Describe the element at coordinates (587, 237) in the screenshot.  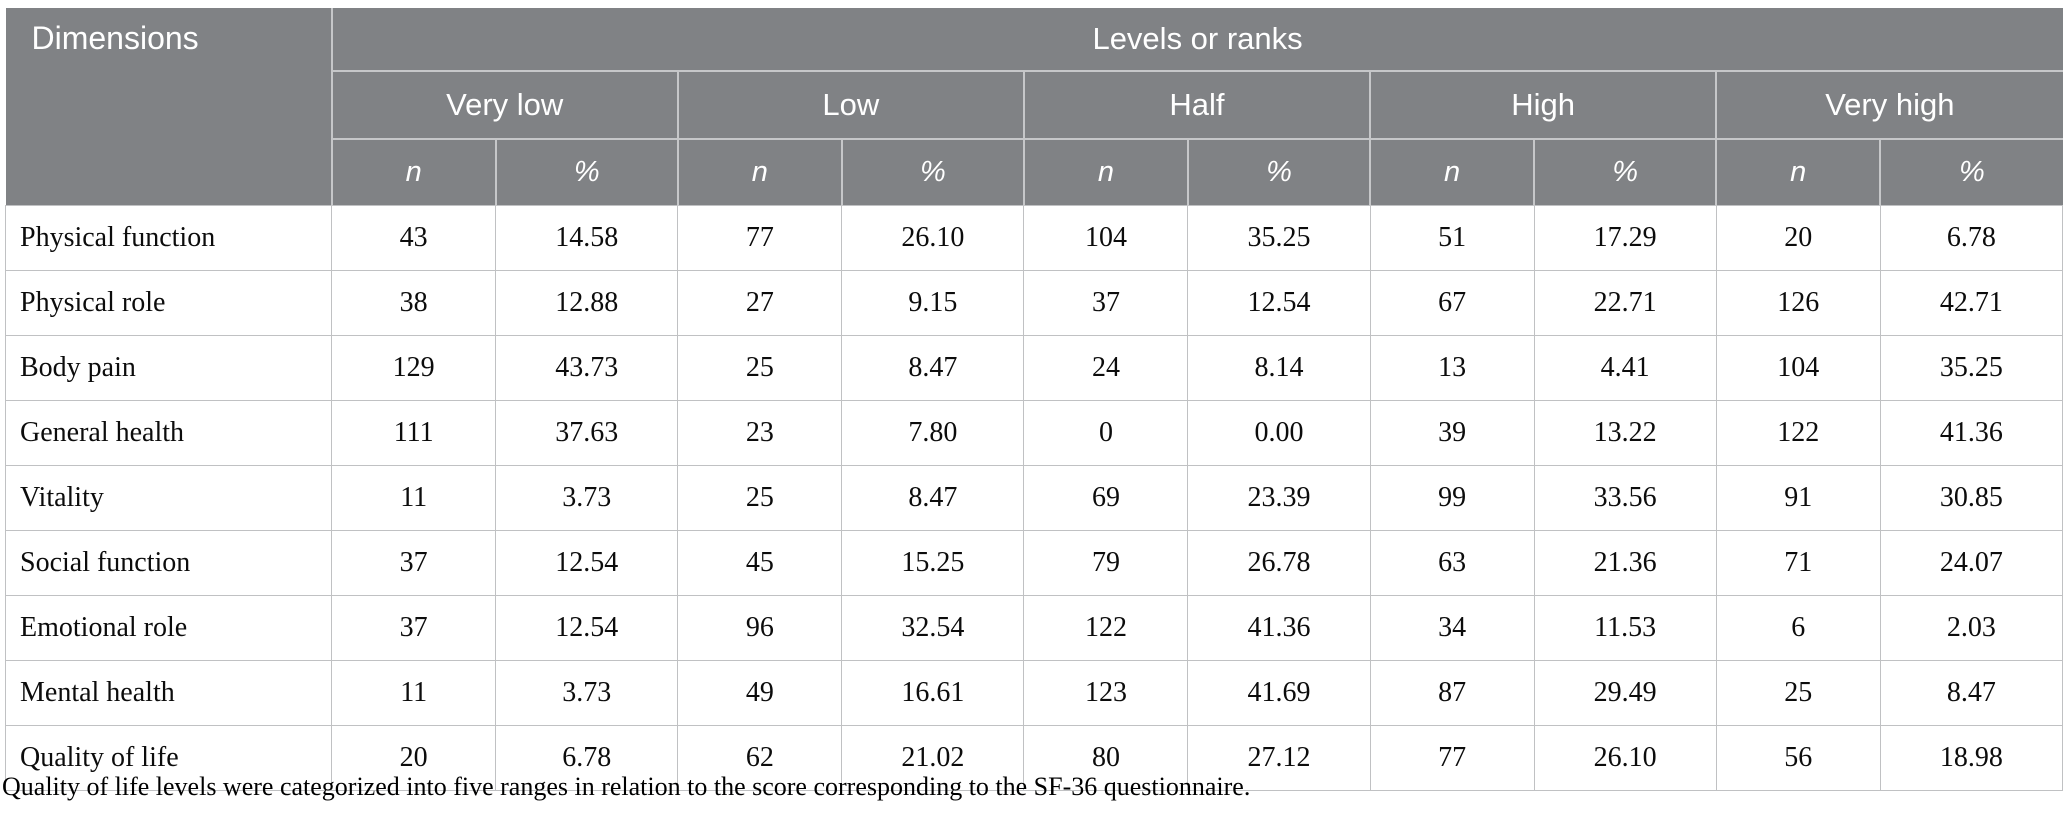
I see `percent-cell: 14.58` at that location.